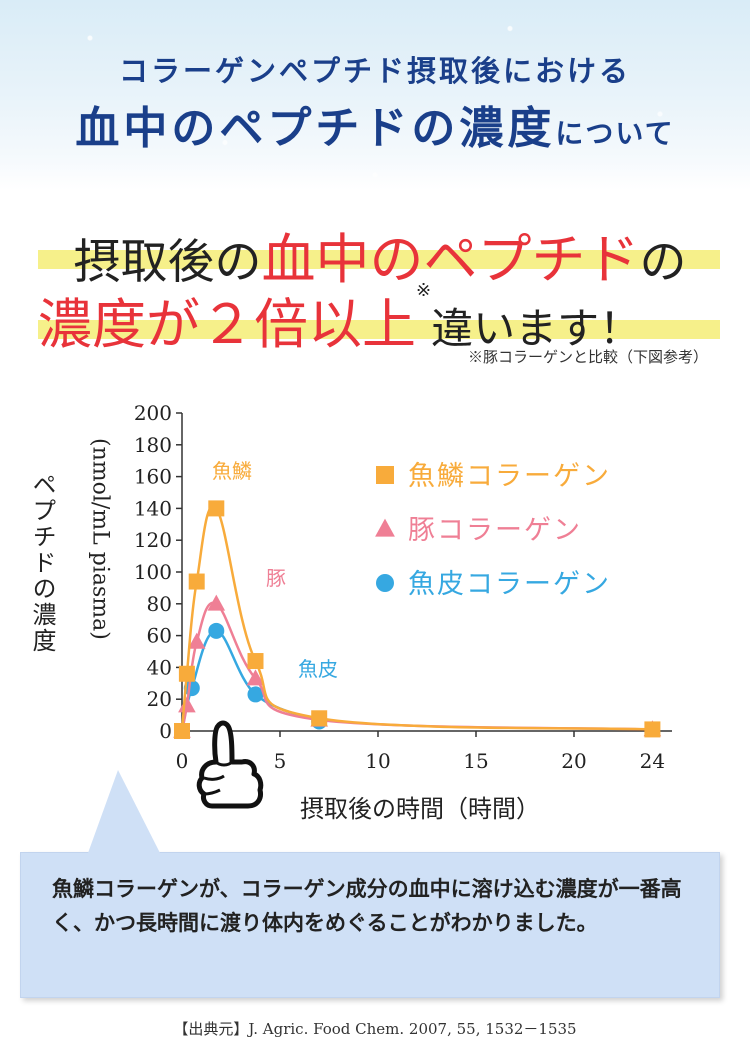  What do you see at coordinates (159, 699) in the screenshot?
I see `y-tick-label: 20` at bounding box center [159, 699].